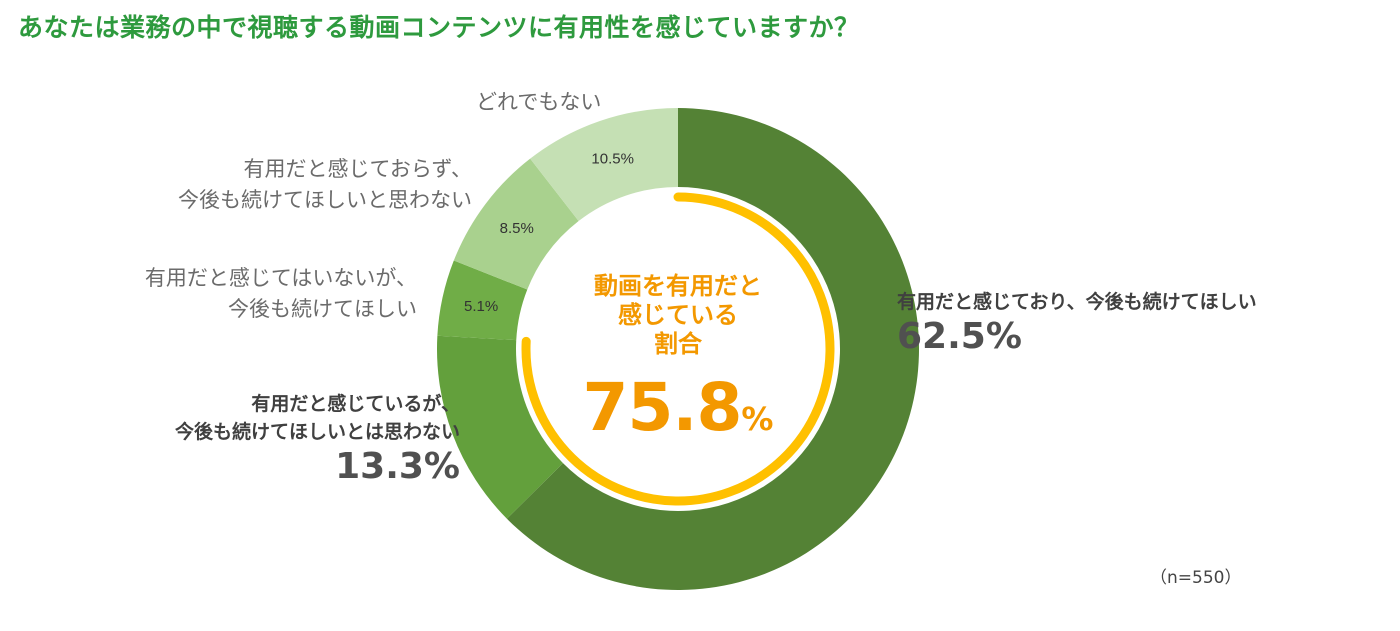  Describe the element at coordinates (357, 169) in the screenshot. I see `slice-label-line: 有用だと感じておらず、` at that location.